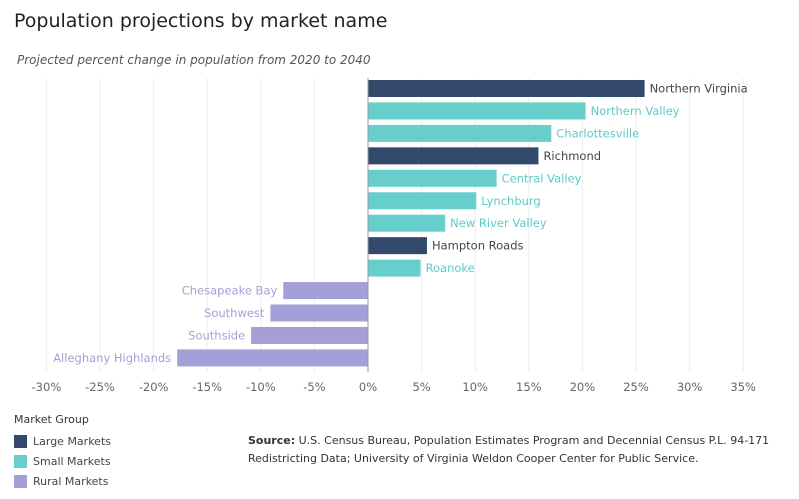  Describe the element at coordinates (20, 481) in the screenshot. I see `legend-swatch-rural` at that location.